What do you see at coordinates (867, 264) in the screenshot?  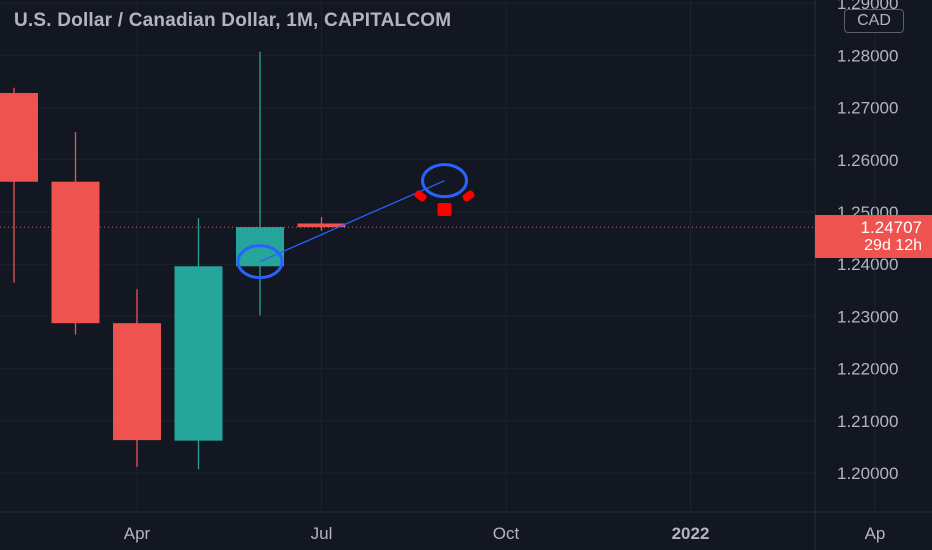 I see `y-tick-label: 1.24000` at bounding box center [867, 264].